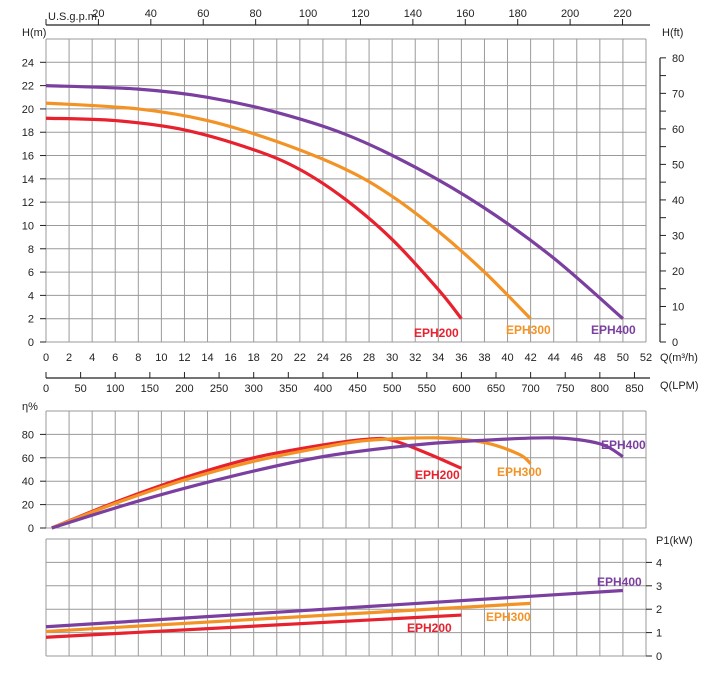 This screenshot has width=720, height=675. What do you see at coordinates (679, 386) in the screenshot?
I see `lpm-axis-label: Q(LPM)` at bounding box center [679, 386].